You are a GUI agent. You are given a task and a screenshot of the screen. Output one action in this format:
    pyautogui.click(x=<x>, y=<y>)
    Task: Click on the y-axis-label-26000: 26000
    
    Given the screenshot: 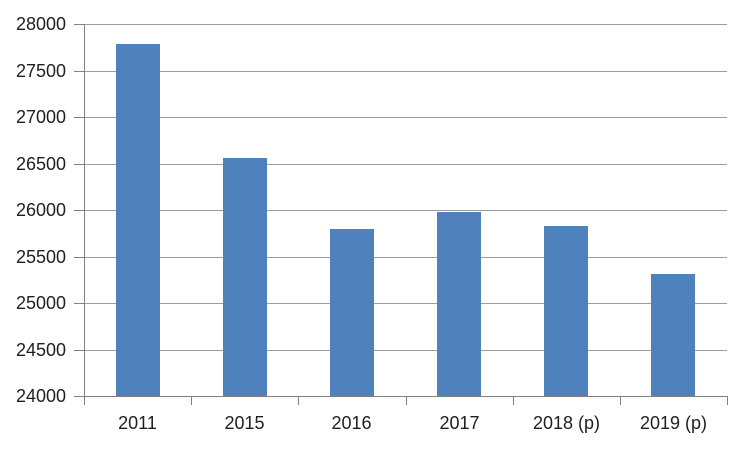 What is the action you would take?
    pyautogui.click(x=40, y=210)
    